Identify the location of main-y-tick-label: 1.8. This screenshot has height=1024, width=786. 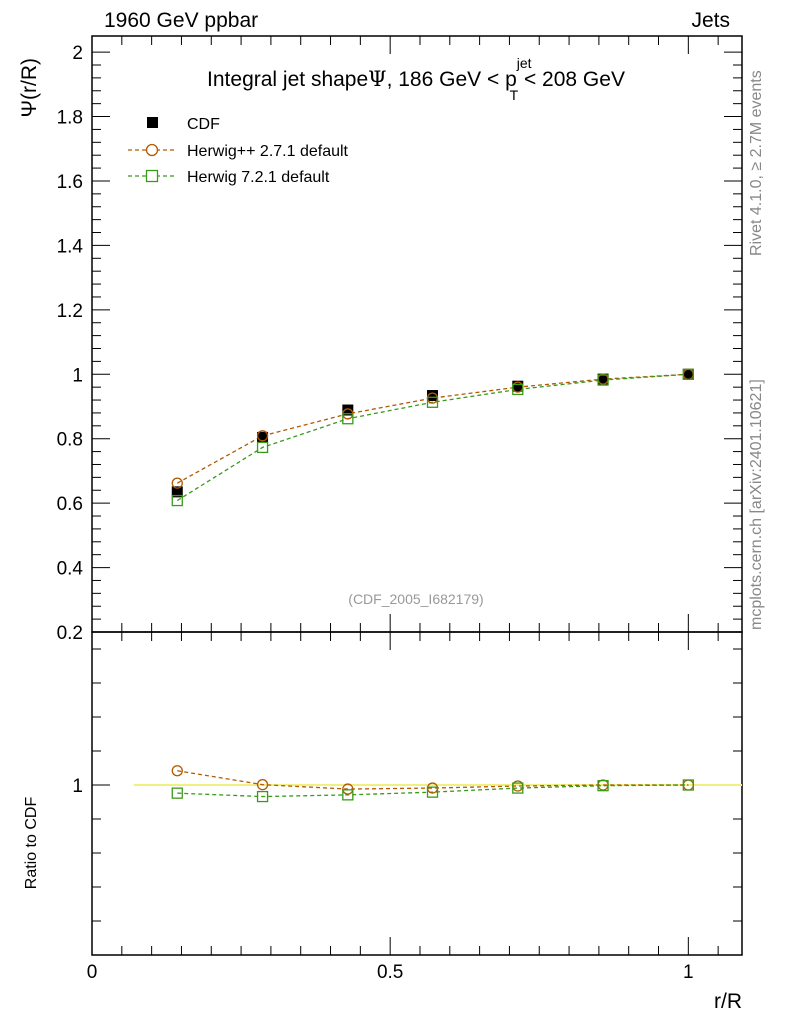
(70, 118).